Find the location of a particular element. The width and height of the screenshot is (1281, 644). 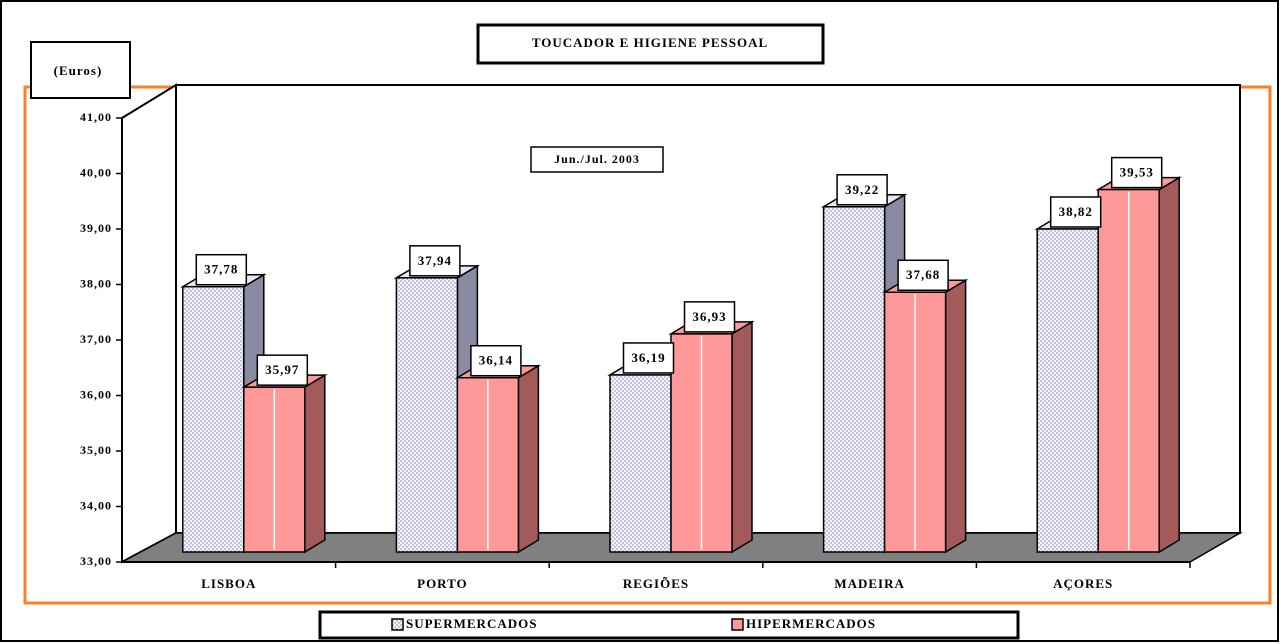

y-tick-label: 36,00 is located at coordinates (96, 394).